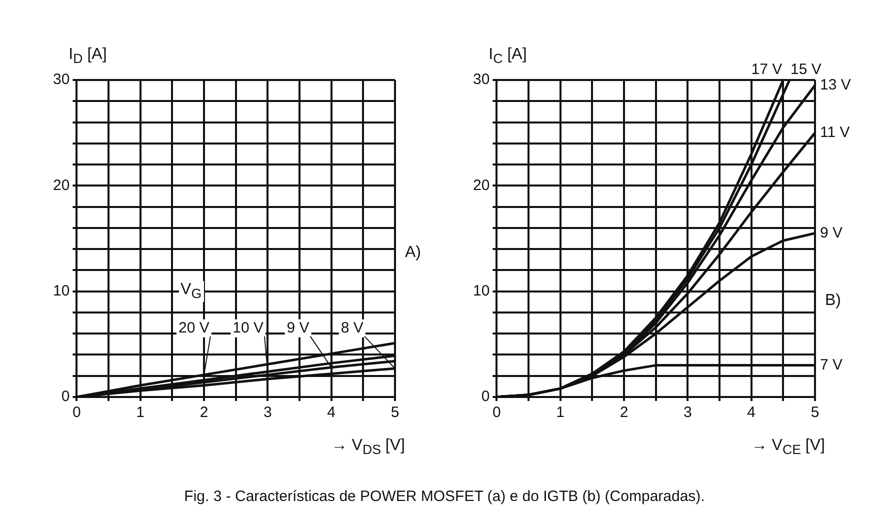  Describe the element at coordinates (833, 301) in the screenshot. I see `text: B)` at that location.